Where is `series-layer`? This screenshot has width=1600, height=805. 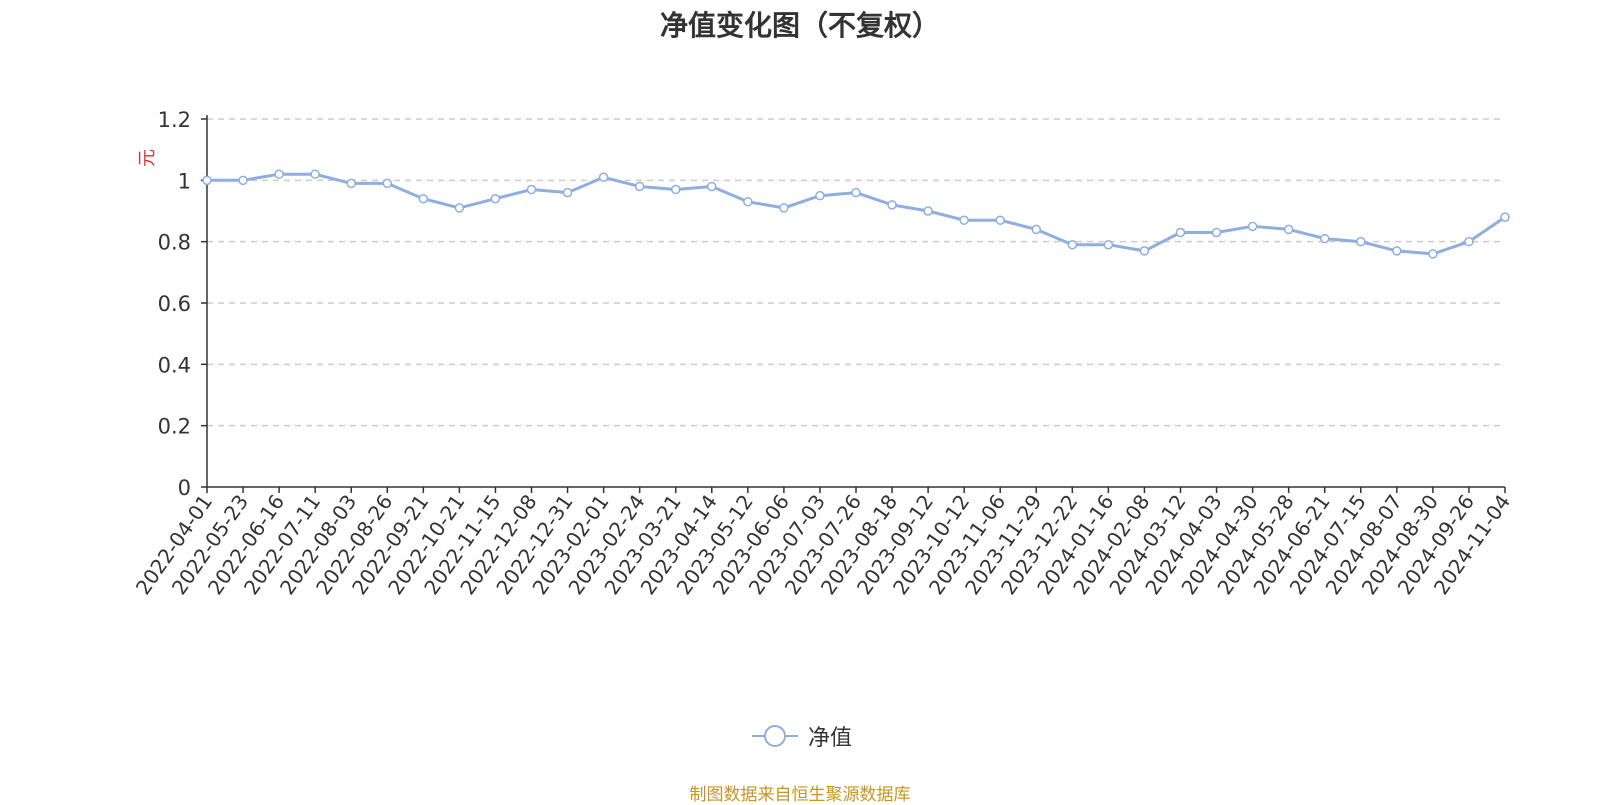
series-layer is located at coordinates (856, 214).